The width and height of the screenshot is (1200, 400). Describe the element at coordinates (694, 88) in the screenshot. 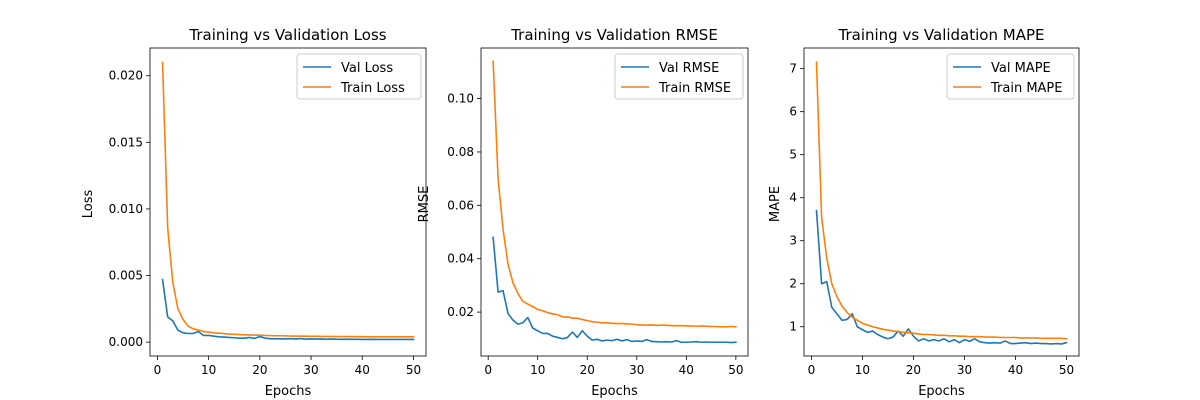

I see `legend-label: Train RMSE` at that location.